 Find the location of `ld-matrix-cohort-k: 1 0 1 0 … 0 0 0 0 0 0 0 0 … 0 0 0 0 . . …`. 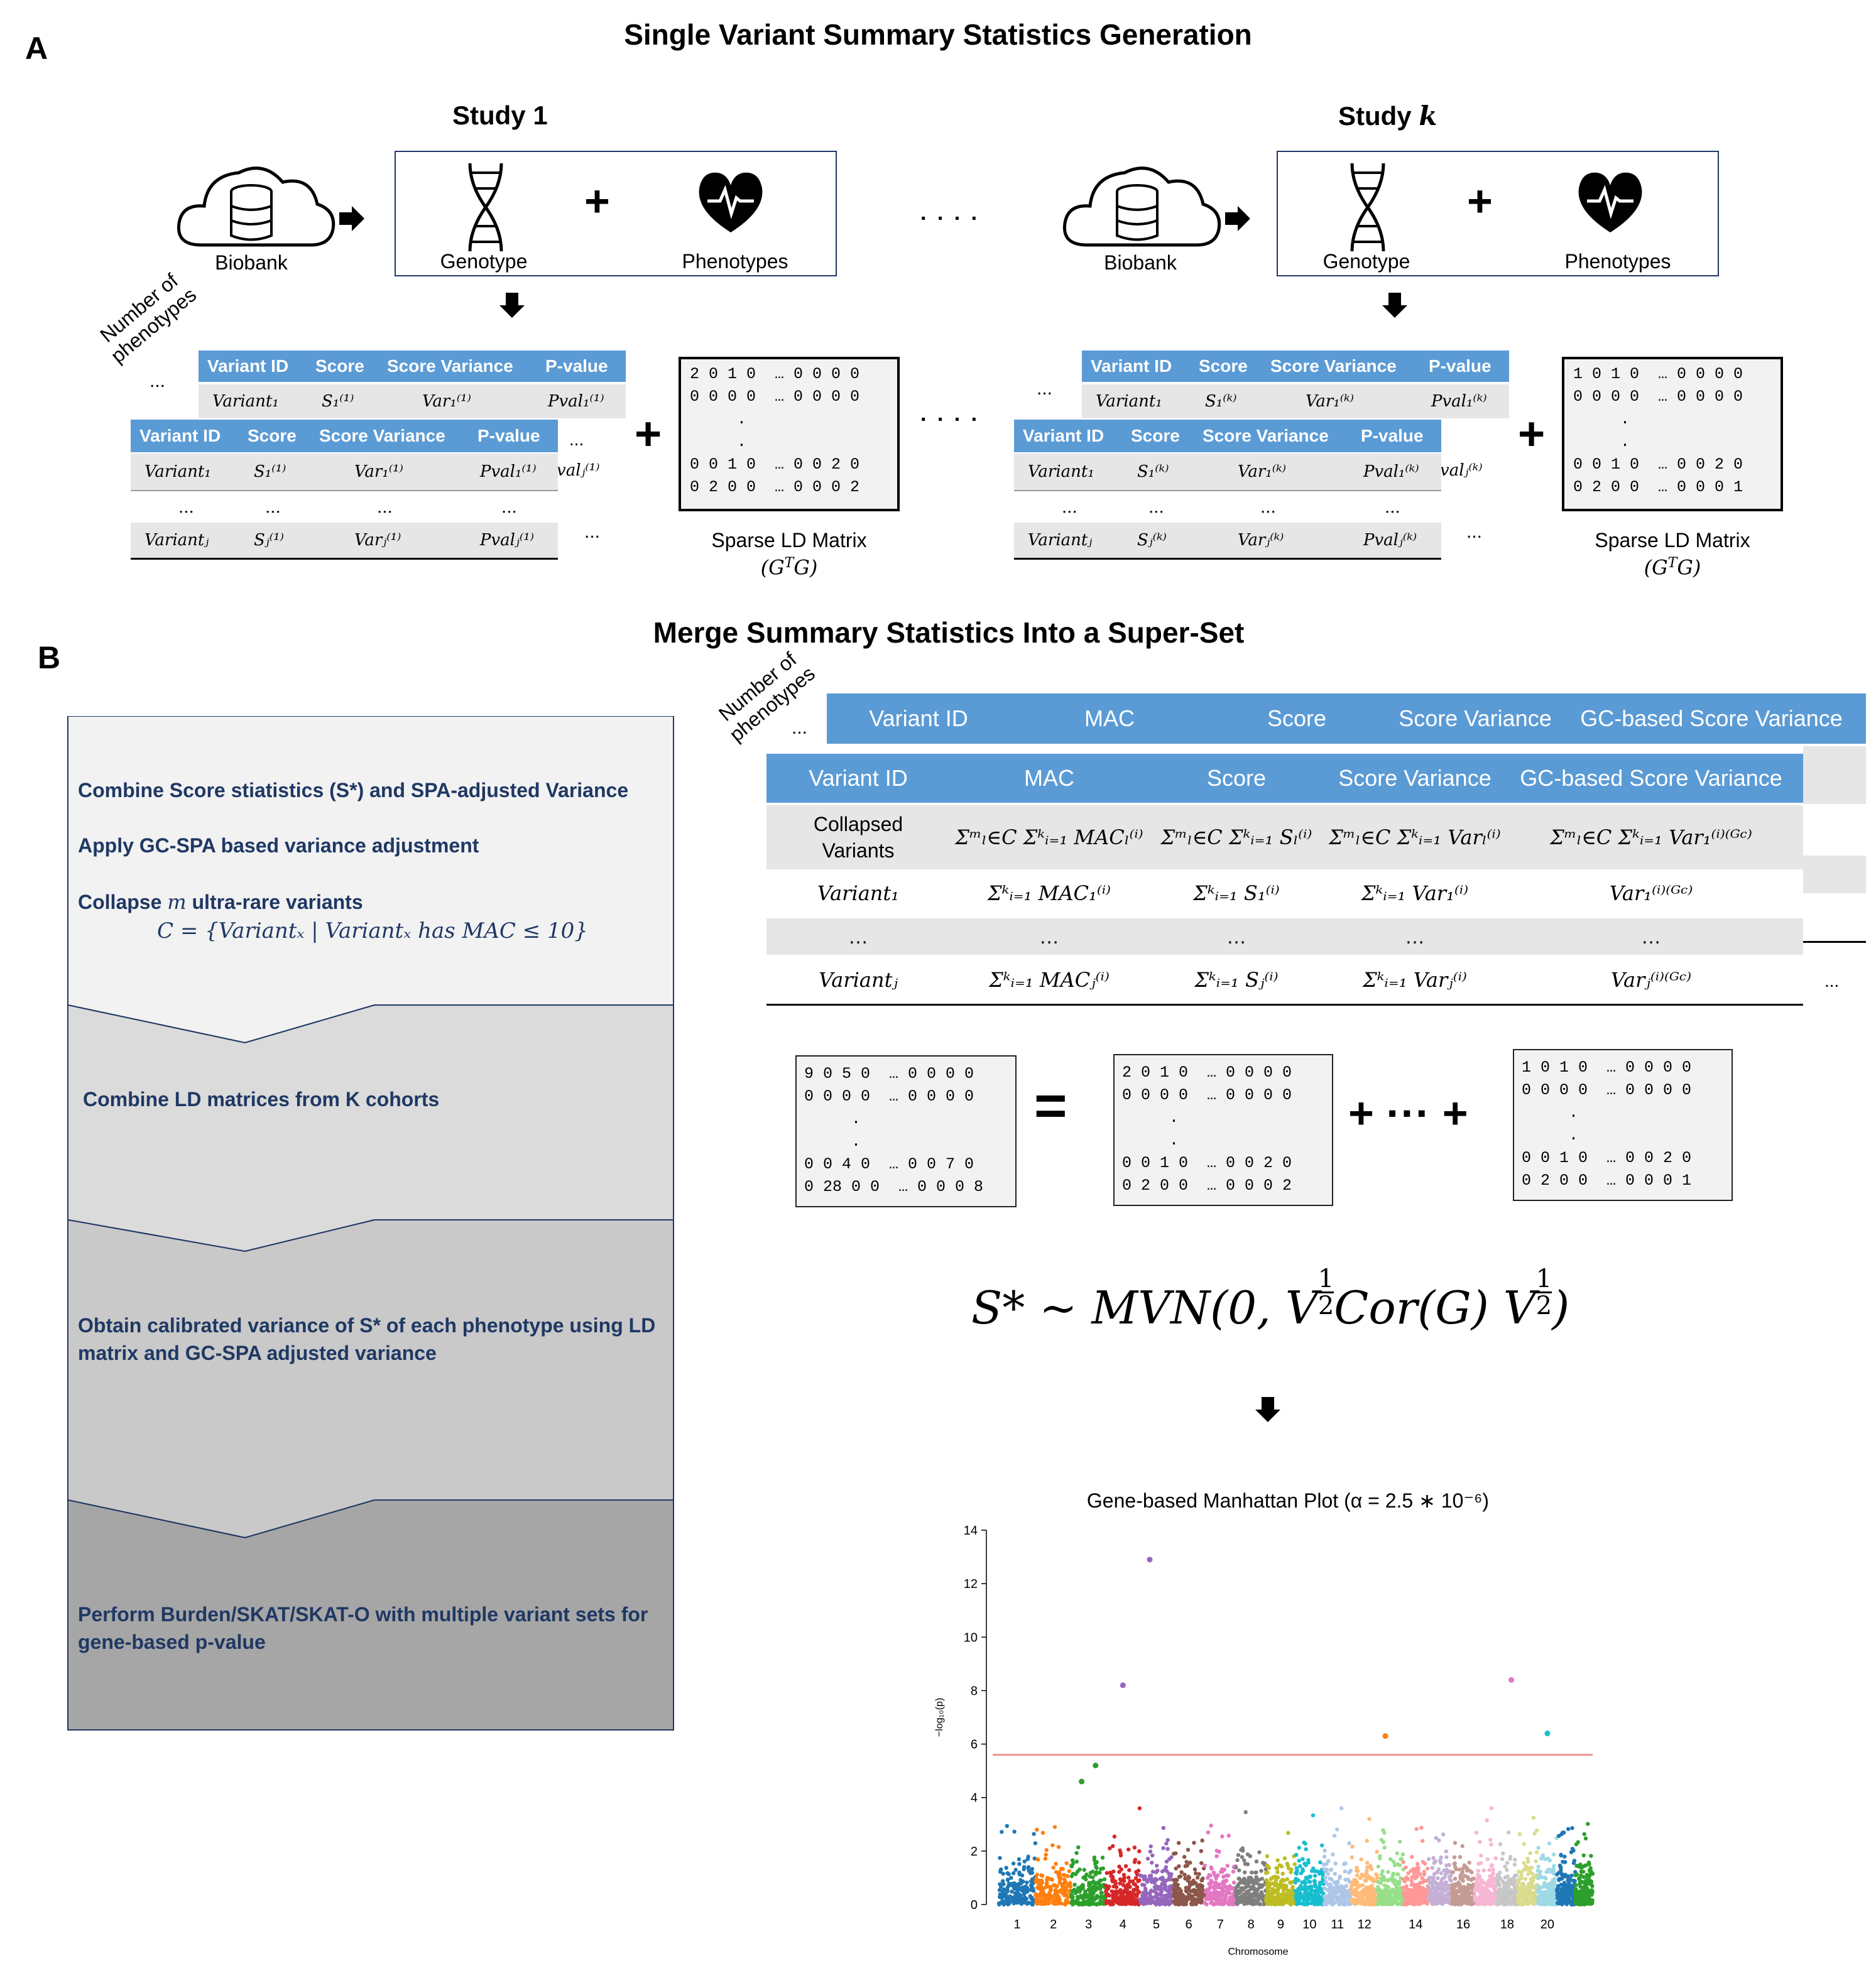

ld-matrix-cohort-k: 1 0 1 0 … 0 0 0 0 0 0 0 0 … 0 0 0 0 . . … is located at coordinates (1623, 1125).